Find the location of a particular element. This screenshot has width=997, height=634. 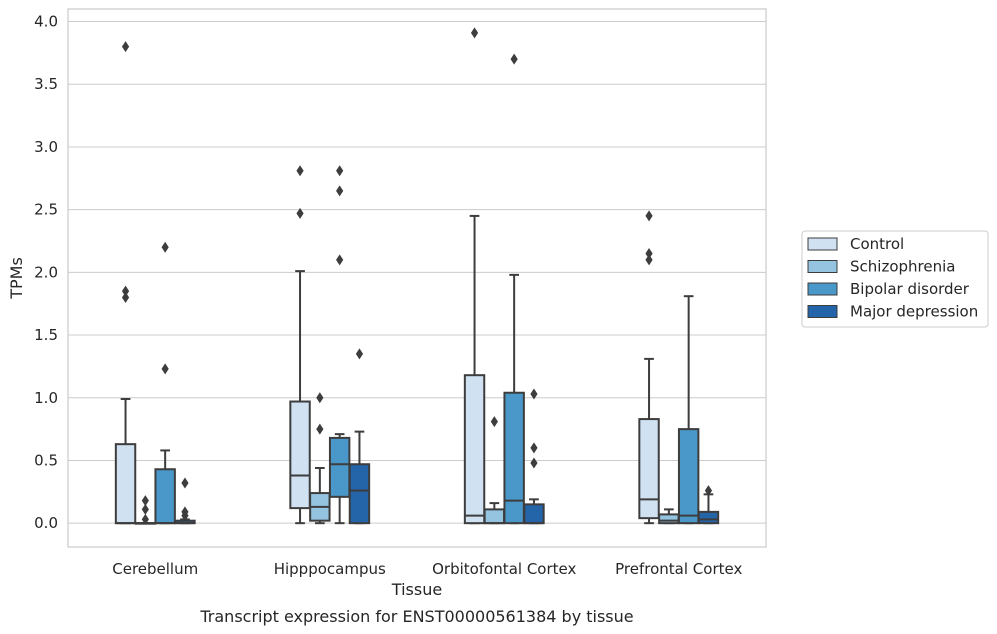

y-tick-label: 0.0 is located at coordinates (46, 523).